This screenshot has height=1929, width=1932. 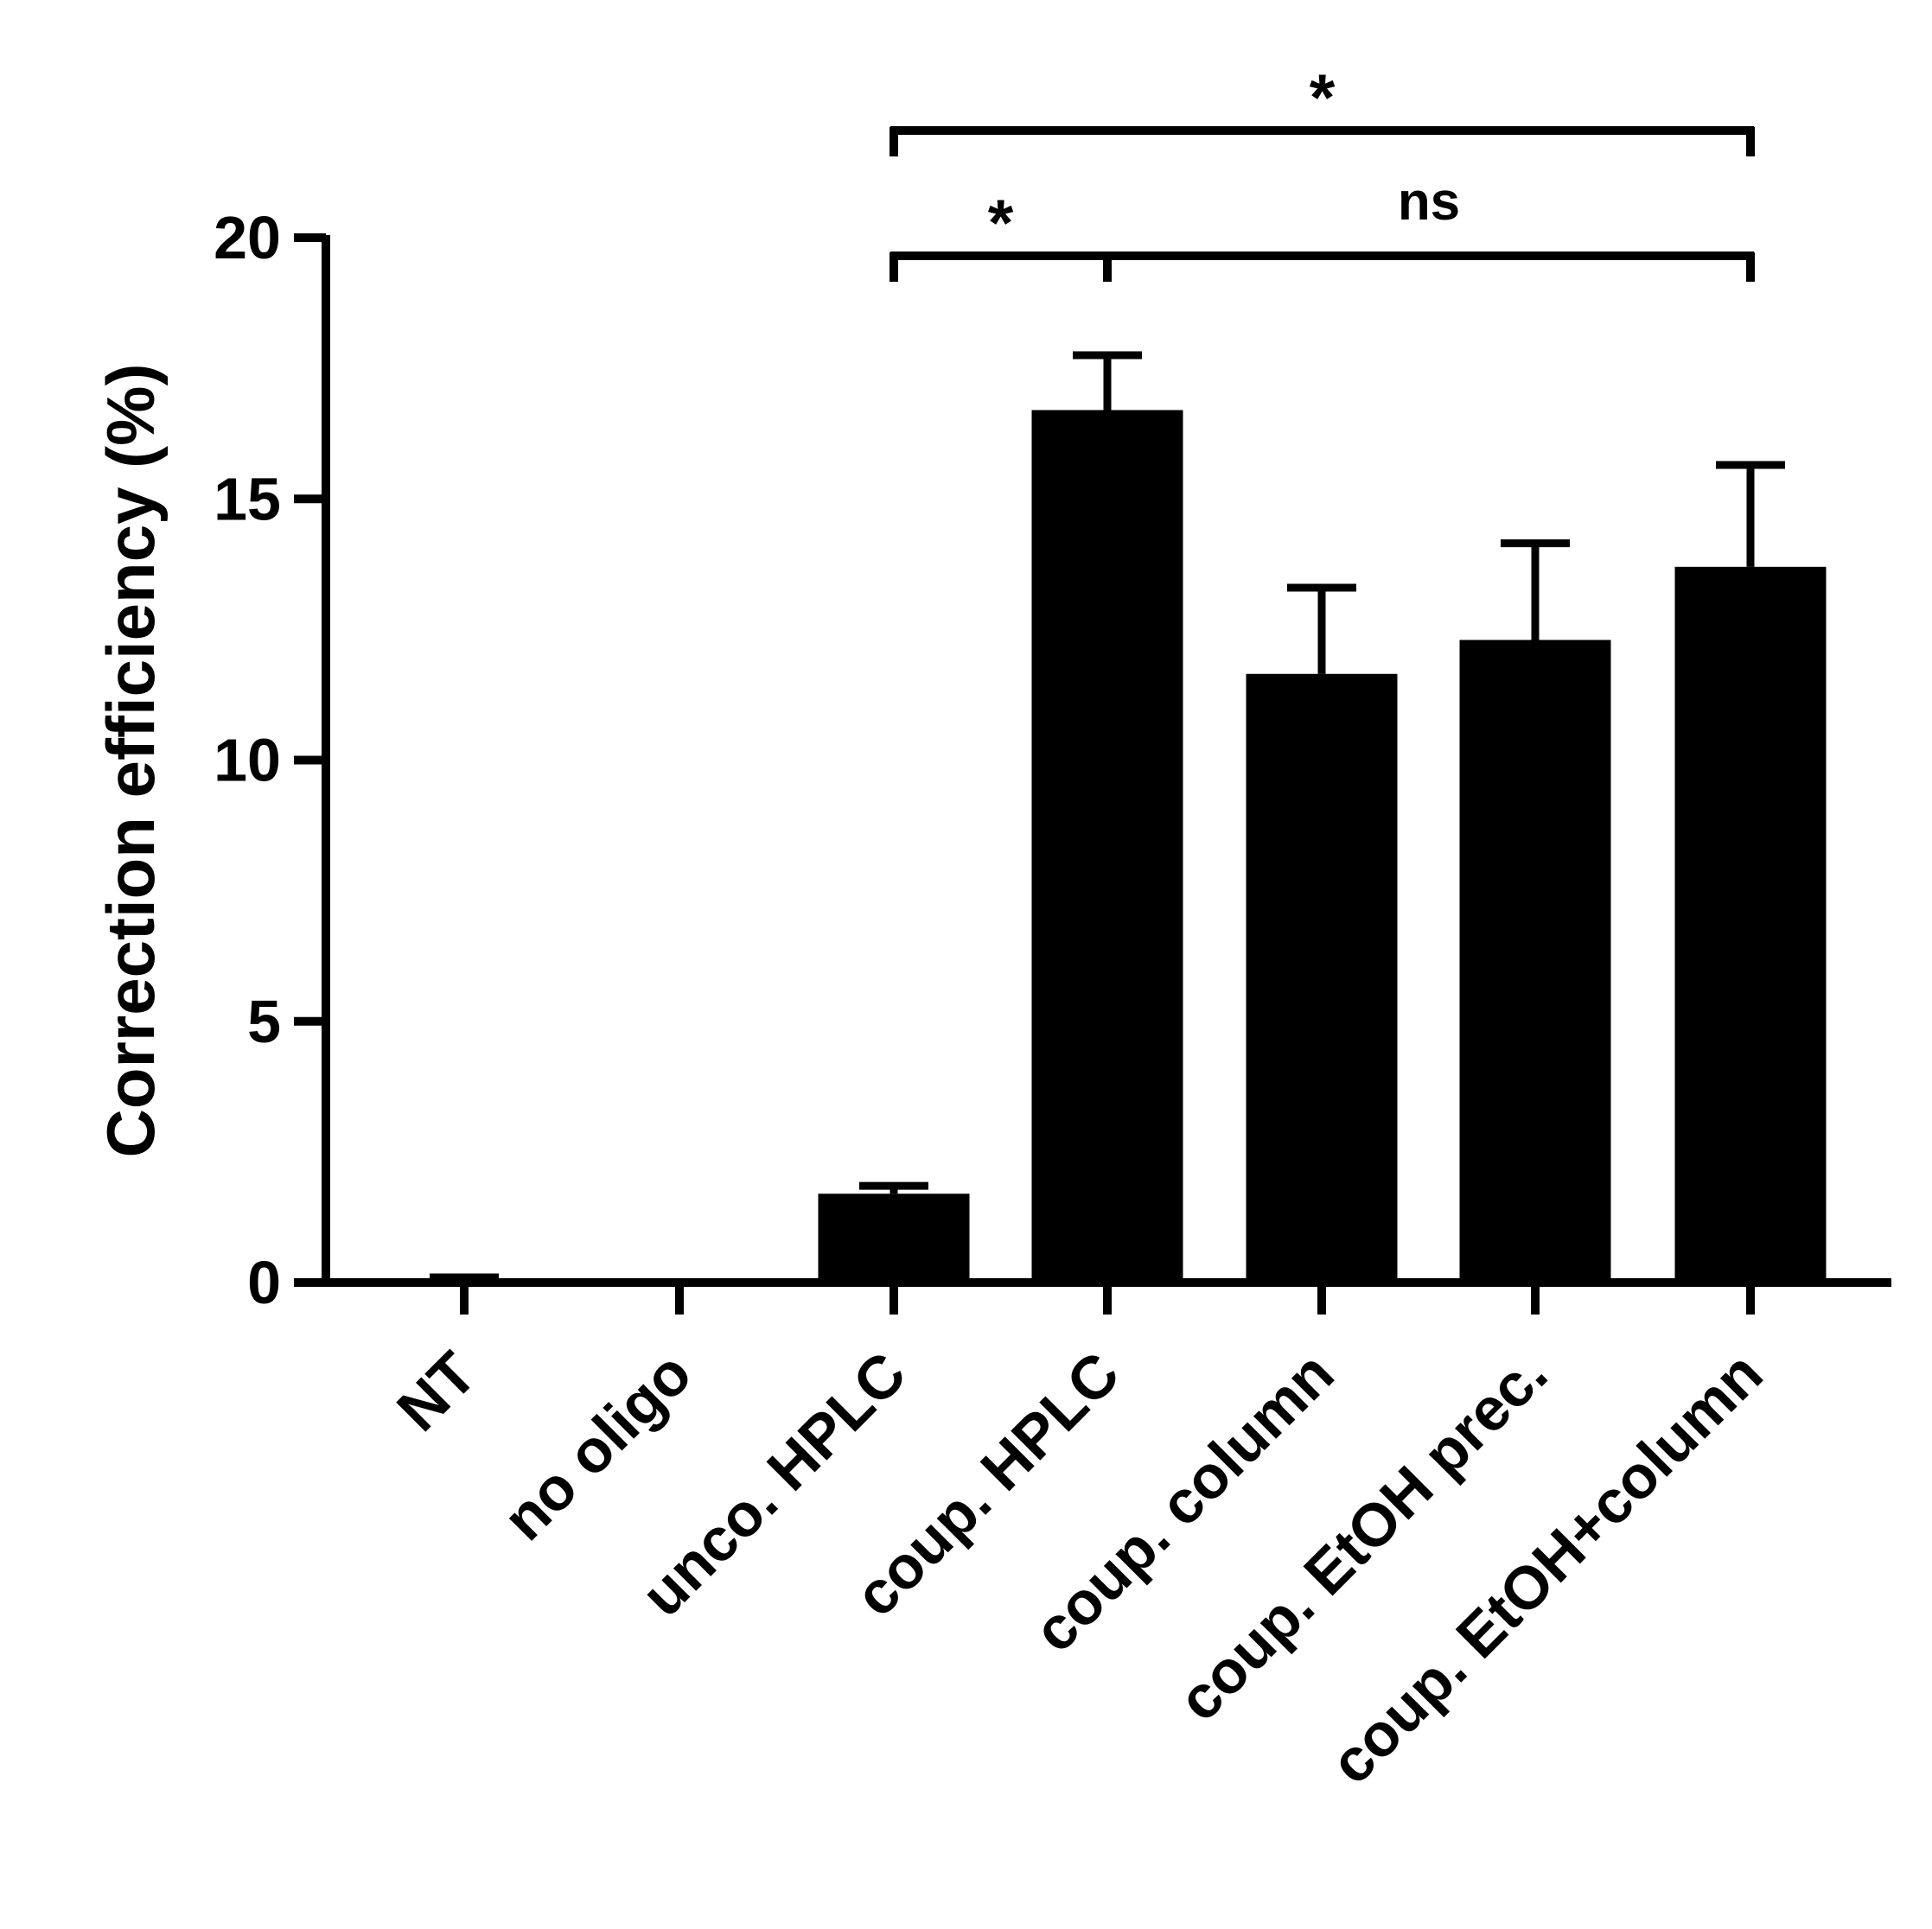 I want to click on significance-brackets: * ns *, so click(x=1322, y=172).